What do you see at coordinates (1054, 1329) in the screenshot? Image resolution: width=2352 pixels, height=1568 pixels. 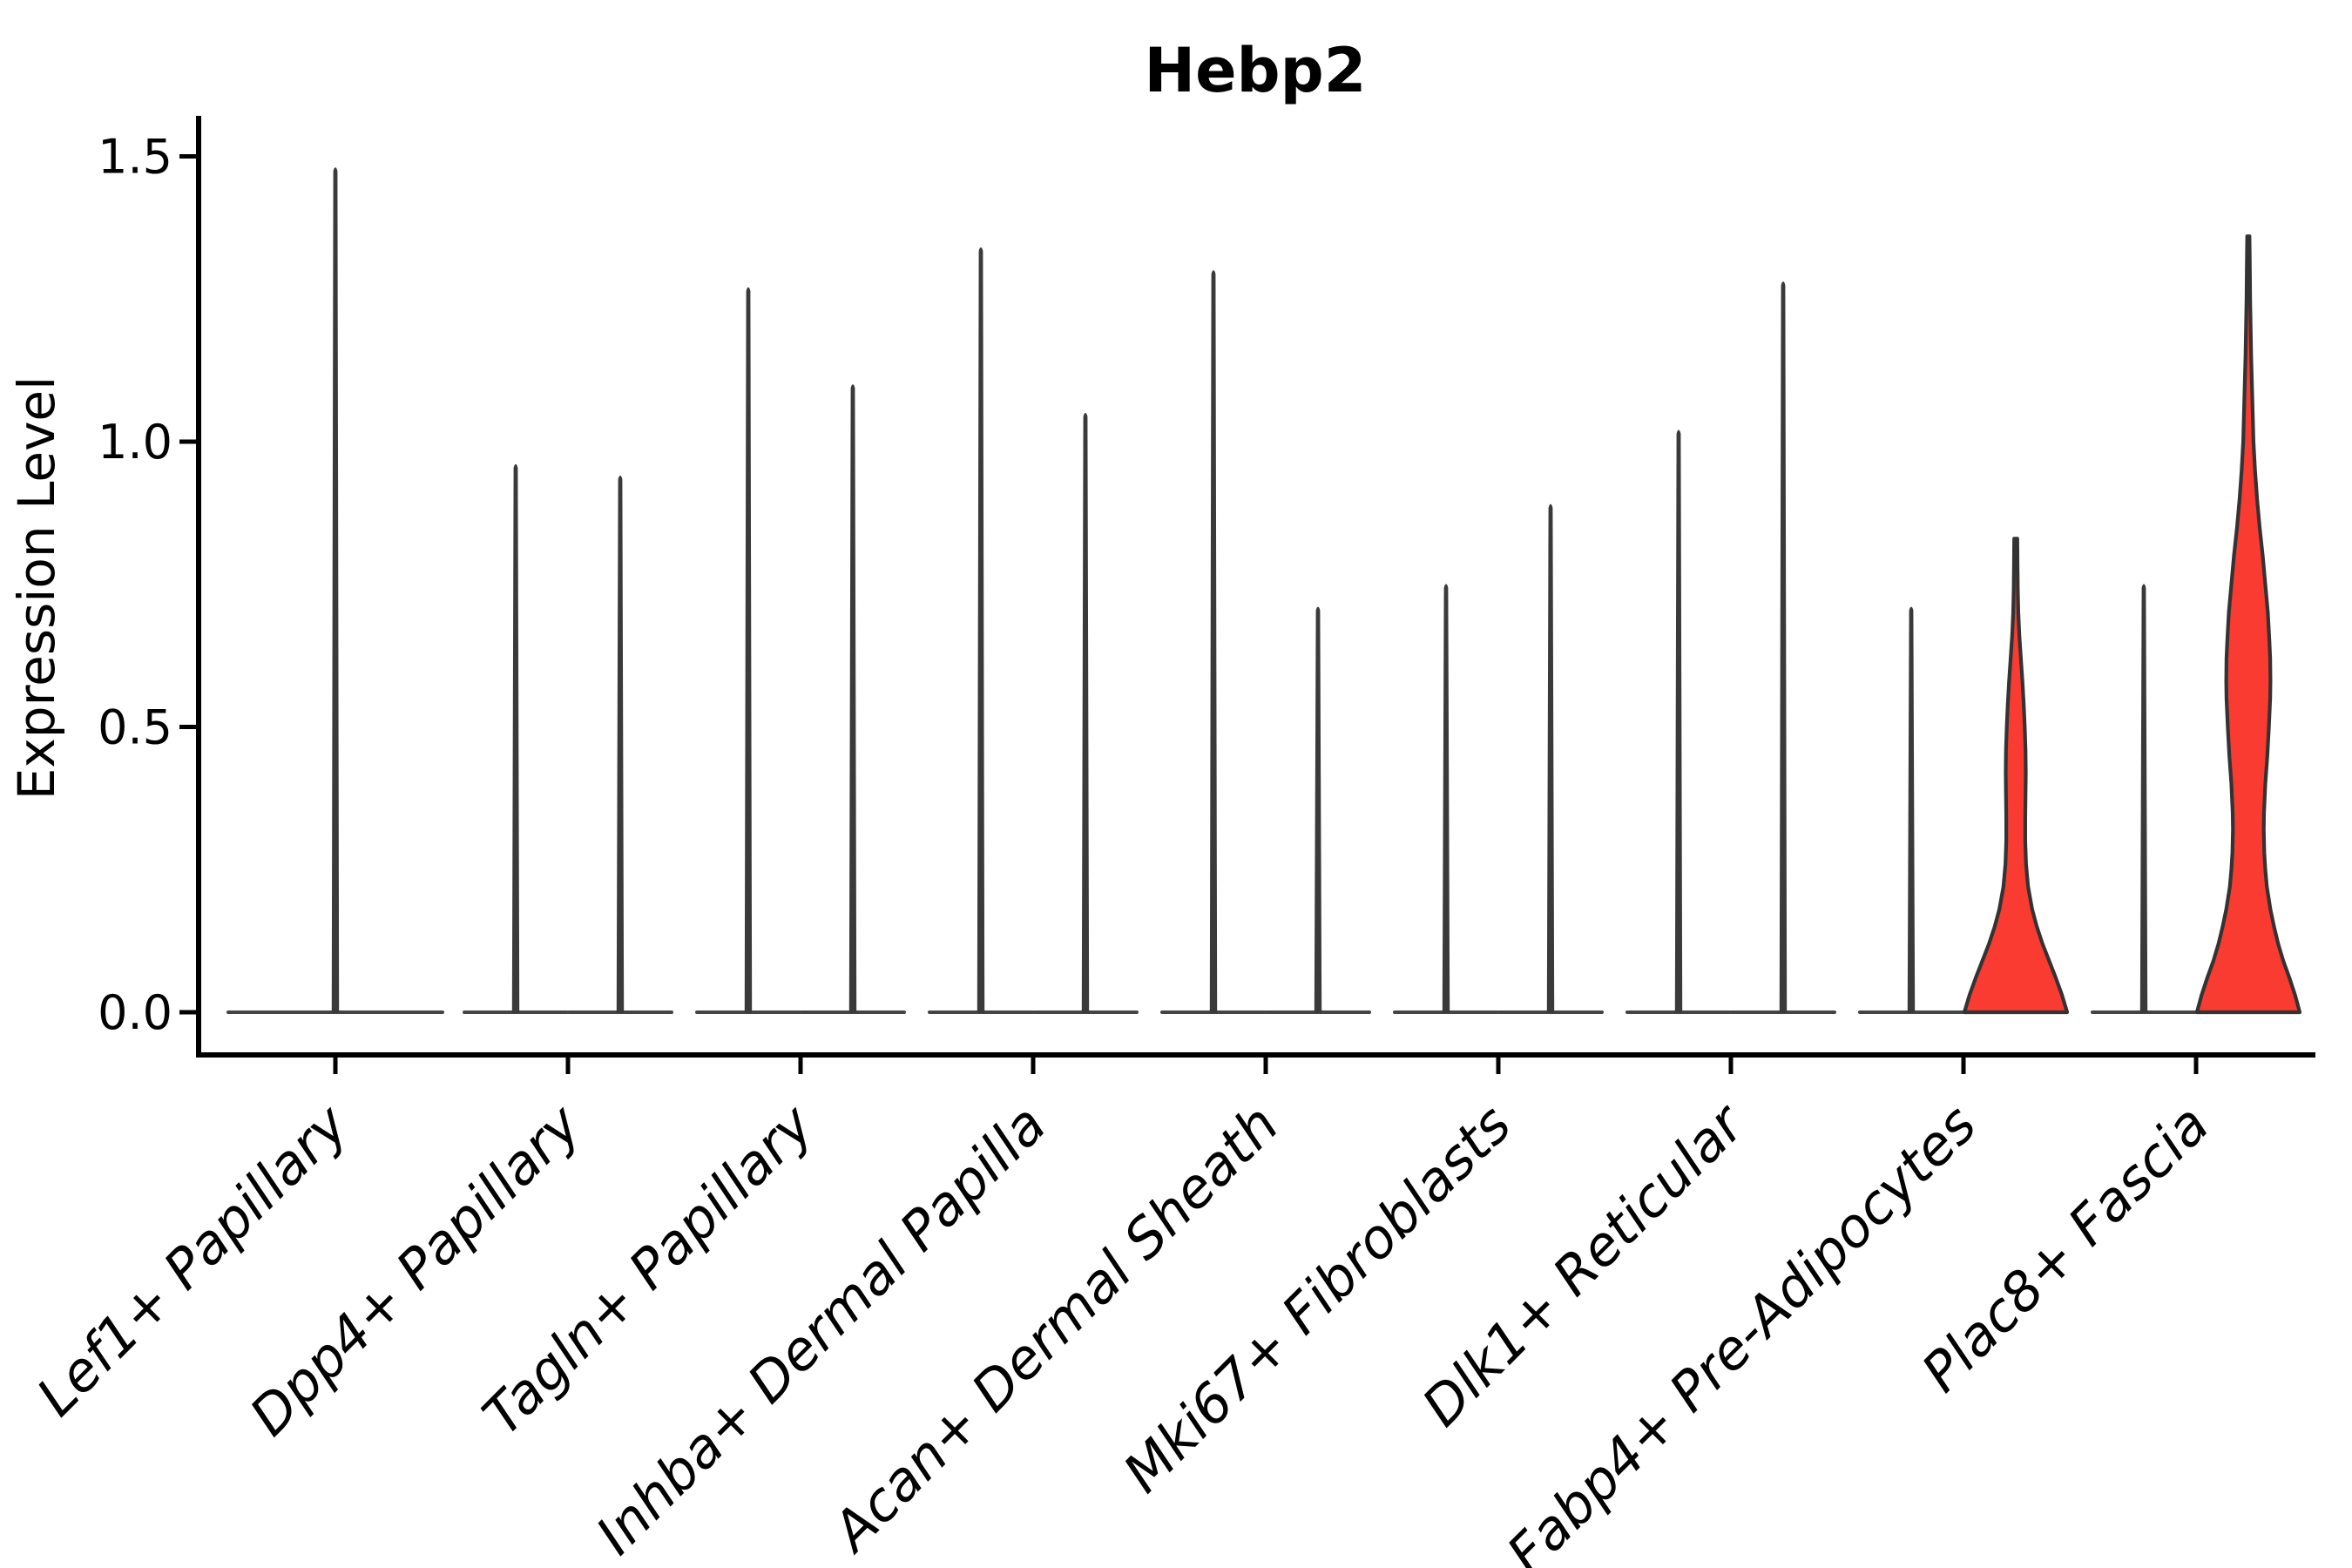 I see `x-tick-label: Acan+ Dermal Sheath` at bounding box center [1054, 1329].